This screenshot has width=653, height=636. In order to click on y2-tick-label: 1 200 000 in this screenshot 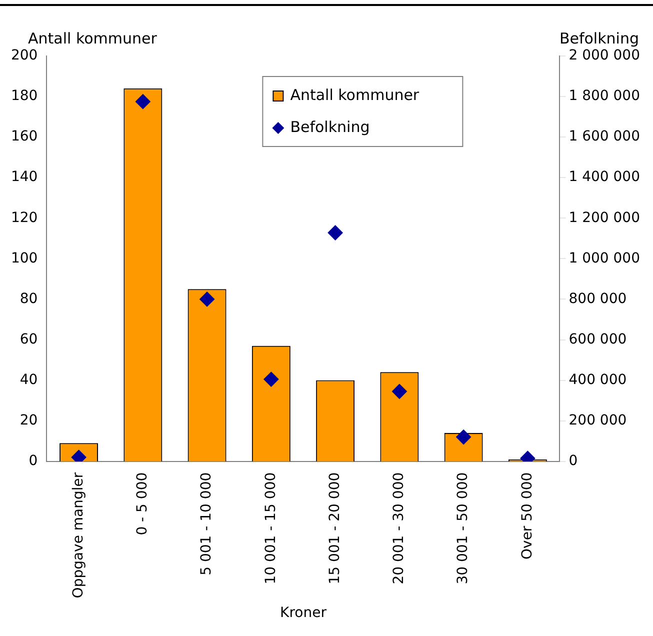, I will do `click(604, 218)`.